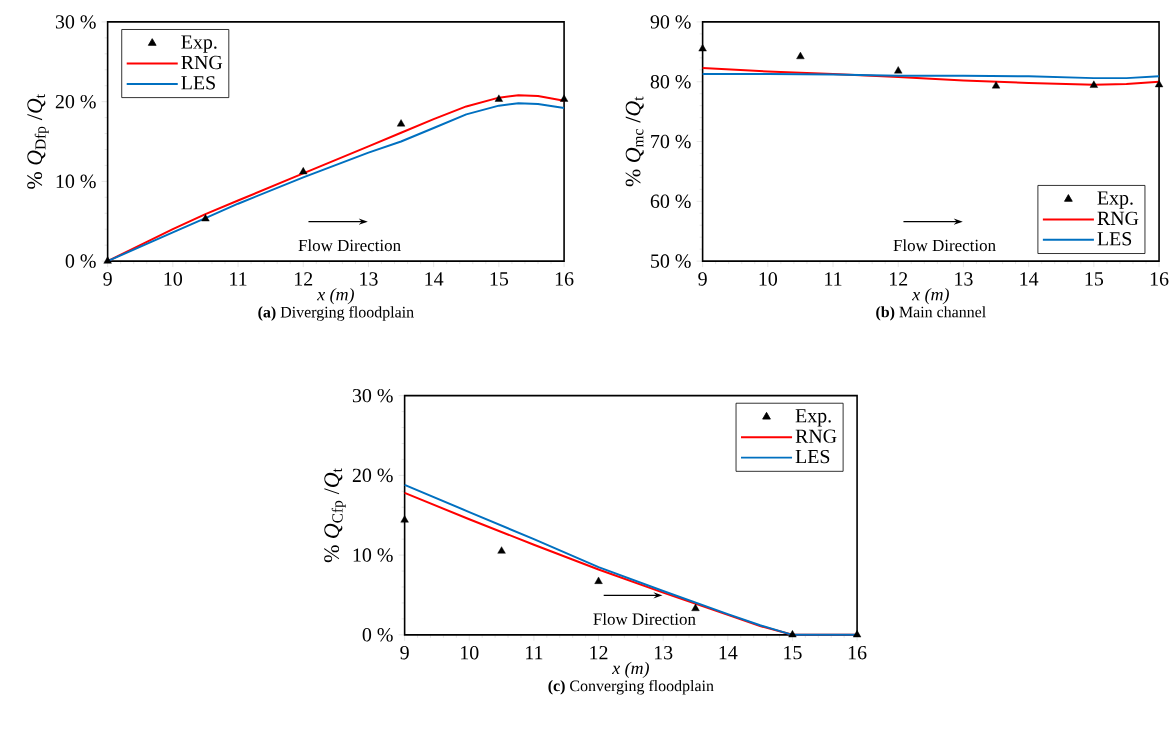  I want to click on y-axis-title: % Q$_{Dfp}$ /Q$_{t}$, so click(38, 142).